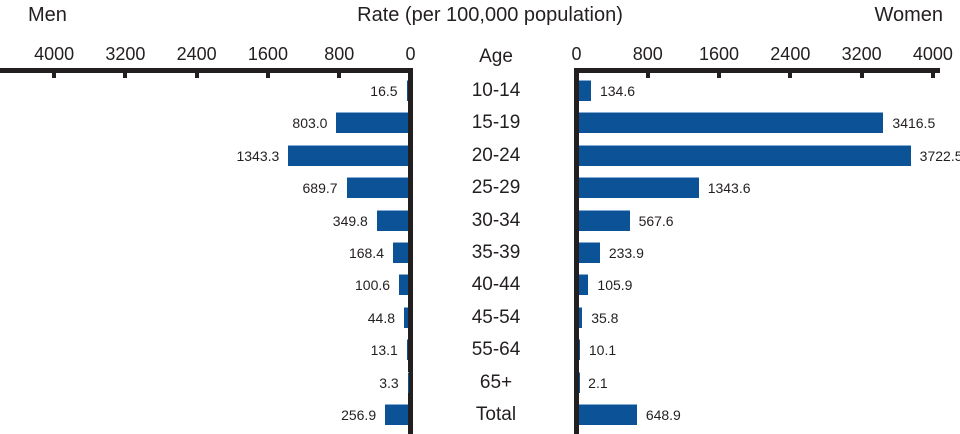  I want to click on age-group-label: 40-44, so click(496, 285).